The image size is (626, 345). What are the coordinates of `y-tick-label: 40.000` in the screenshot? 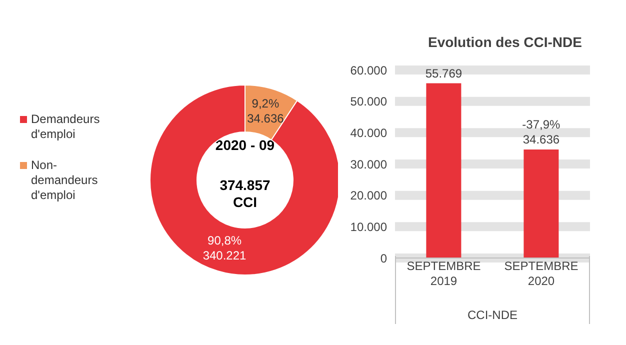 It's located at (369, 133).